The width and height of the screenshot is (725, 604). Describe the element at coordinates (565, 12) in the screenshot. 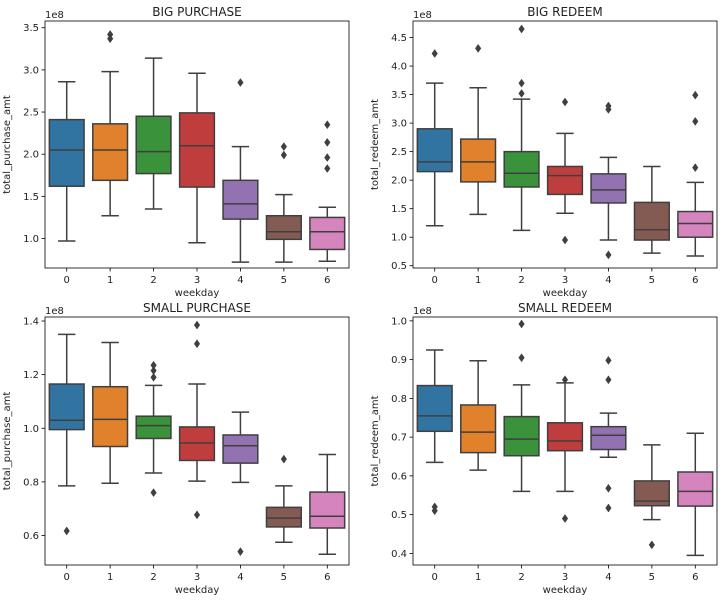

I see `chart-title: BIG REDEEM` at that location.